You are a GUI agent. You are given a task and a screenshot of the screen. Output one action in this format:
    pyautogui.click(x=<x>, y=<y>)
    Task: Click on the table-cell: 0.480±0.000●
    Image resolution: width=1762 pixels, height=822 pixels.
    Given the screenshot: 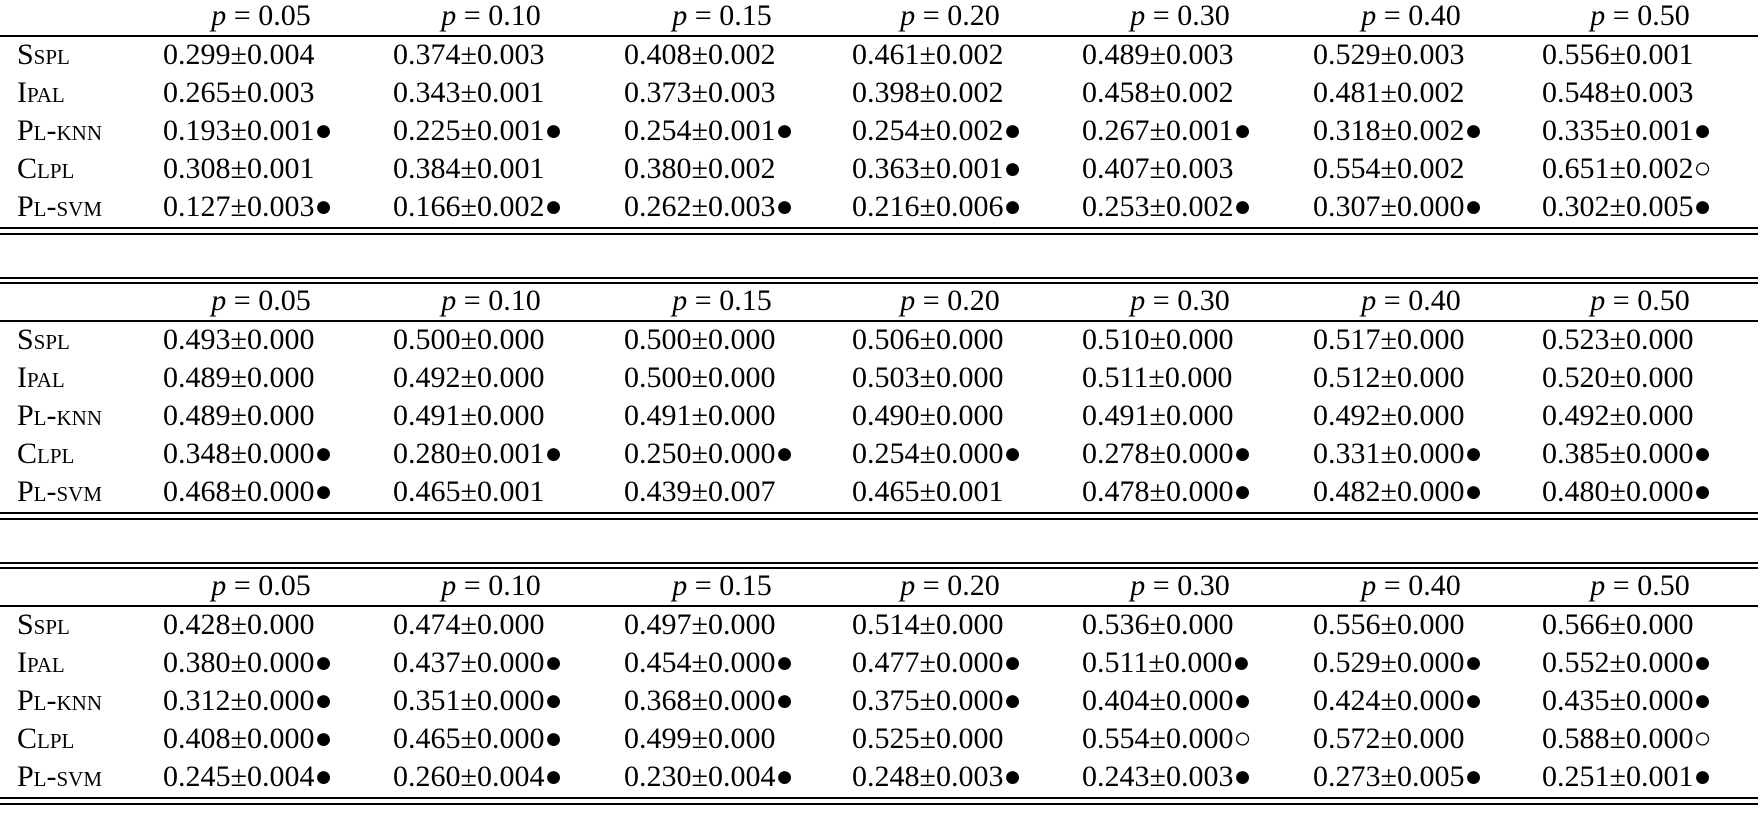 What is the action you would take?
    pyautogui.click(x=1627, y=491)
    